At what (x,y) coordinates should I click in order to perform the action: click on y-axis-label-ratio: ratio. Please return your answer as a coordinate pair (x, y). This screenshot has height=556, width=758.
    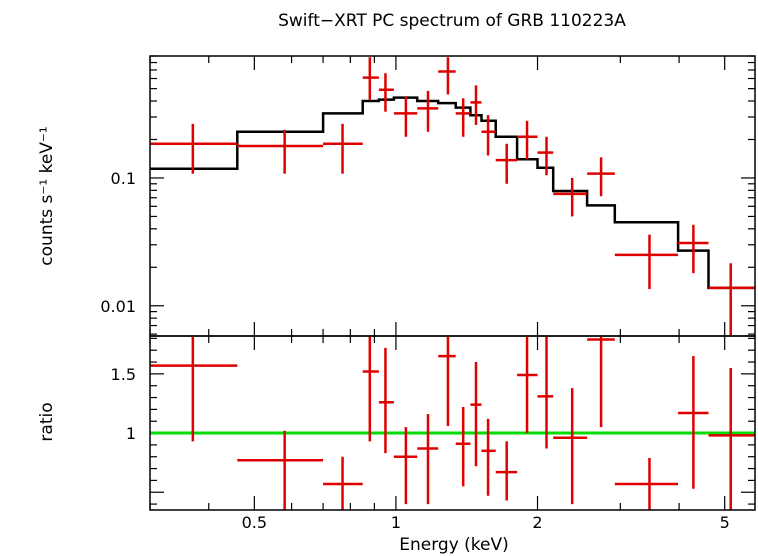
    Looking at the image, I should click on (47, 421).